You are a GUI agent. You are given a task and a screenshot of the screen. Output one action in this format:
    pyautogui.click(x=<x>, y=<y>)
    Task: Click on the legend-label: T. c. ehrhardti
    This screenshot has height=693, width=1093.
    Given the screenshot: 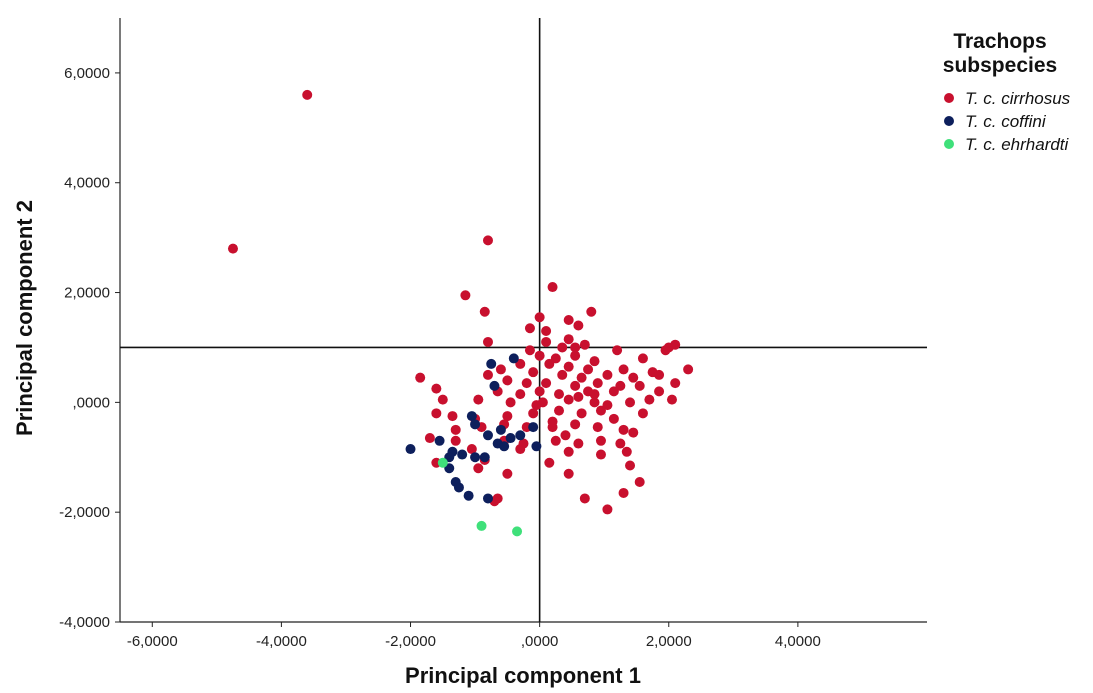 What is the action you would take?
    pyautogui.click(x=1017, y=144)
    